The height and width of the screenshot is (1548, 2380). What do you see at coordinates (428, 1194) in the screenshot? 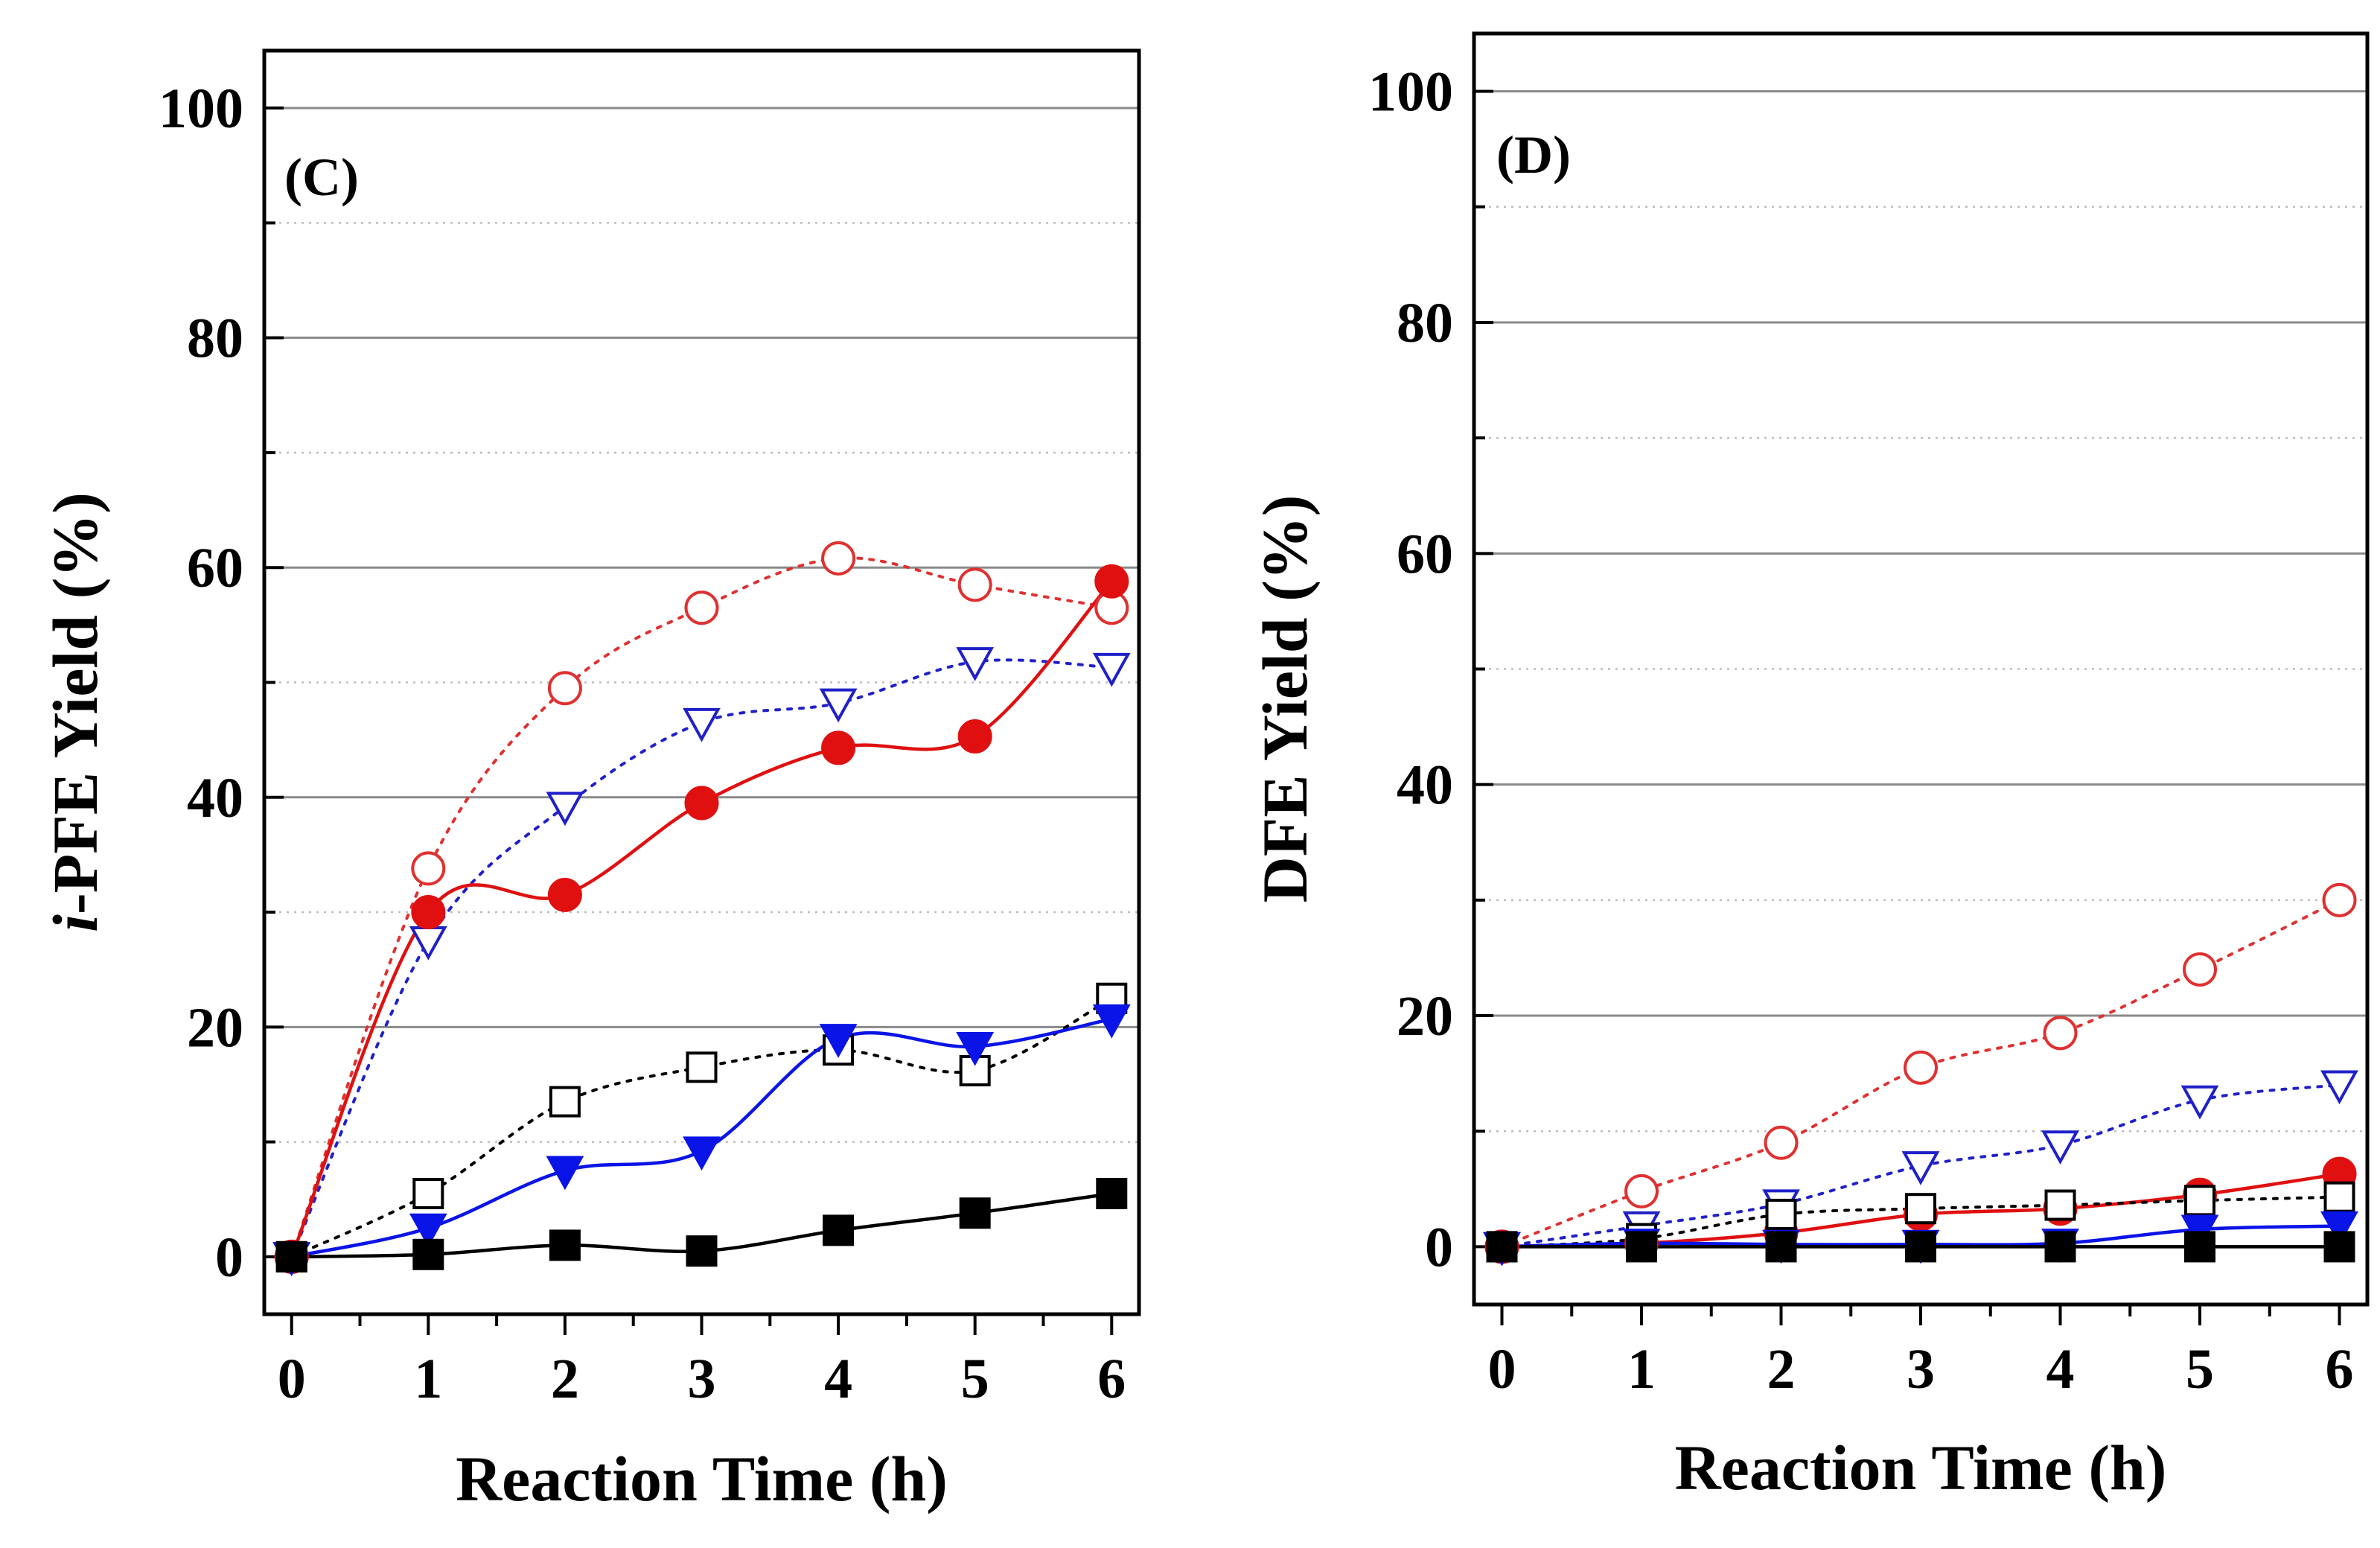
I see `marker-open-square-black-x1` at bounding box center [428, 1194].